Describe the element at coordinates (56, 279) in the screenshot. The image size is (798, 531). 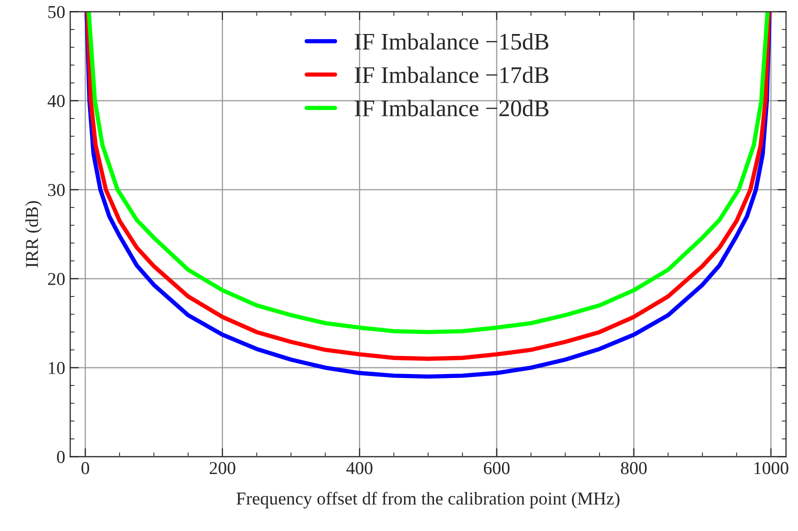
I see `y-tick-label: 20` at that location.